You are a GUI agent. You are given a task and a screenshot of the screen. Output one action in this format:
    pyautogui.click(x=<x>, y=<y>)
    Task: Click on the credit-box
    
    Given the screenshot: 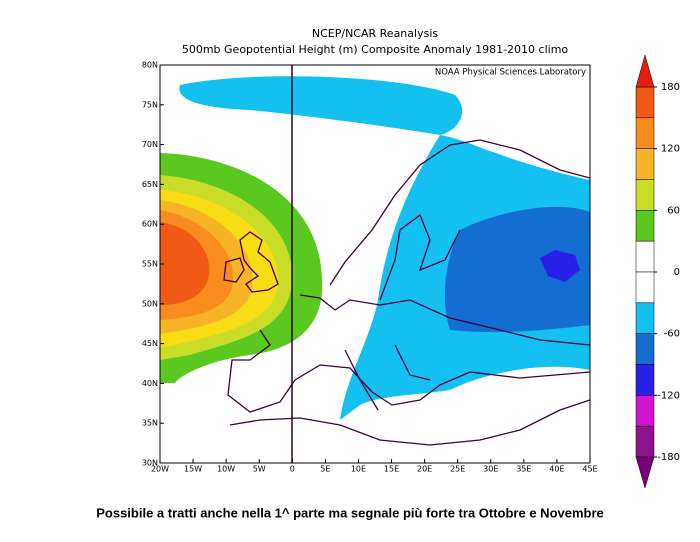 What is the action you would take?
    pyautogui.click(x=496, y=72)
    